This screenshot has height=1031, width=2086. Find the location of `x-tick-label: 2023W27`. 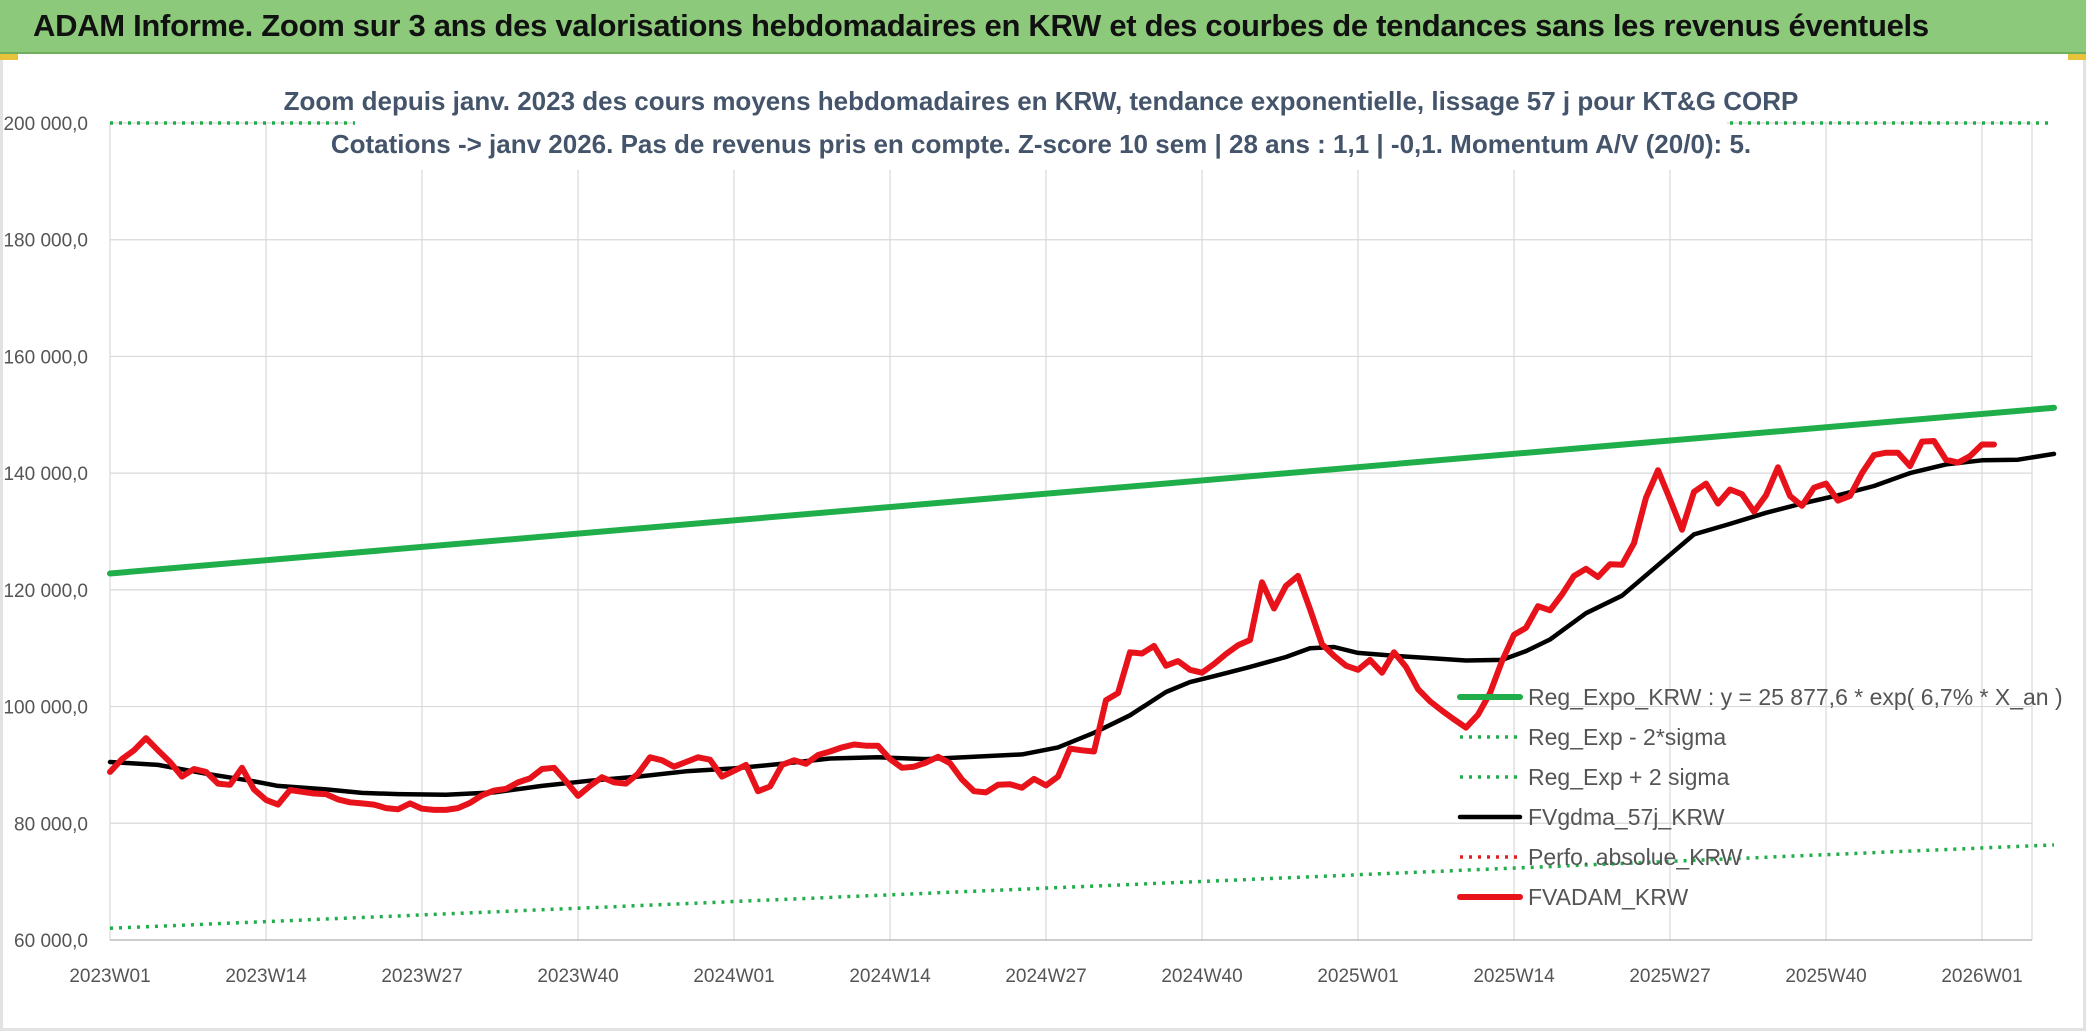

x-tick-label: 2023W27 is located at coordinates (421, 976).